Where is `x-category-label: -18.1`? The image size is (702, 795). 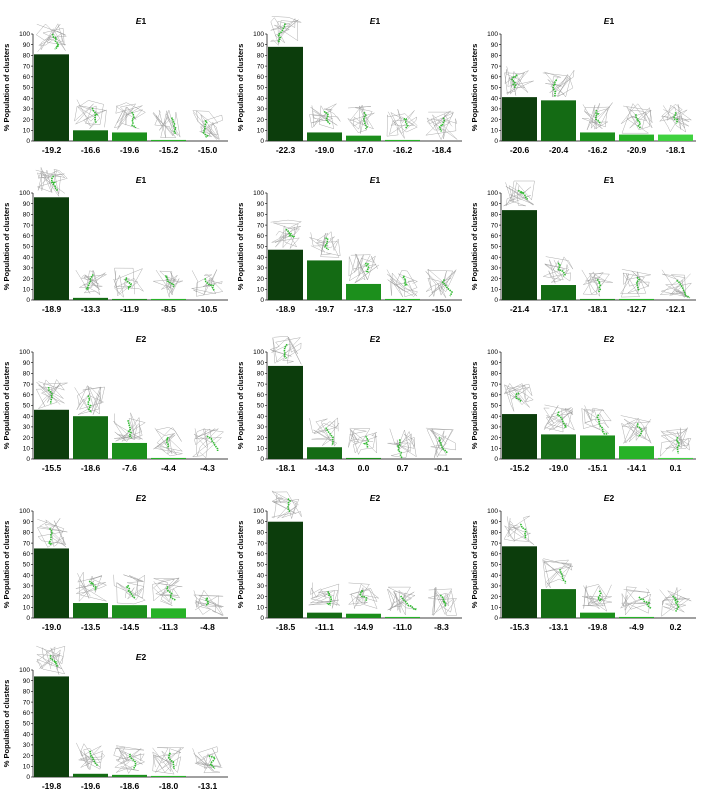 x-category-label: -18.1 is located at coordinates (598, 309).